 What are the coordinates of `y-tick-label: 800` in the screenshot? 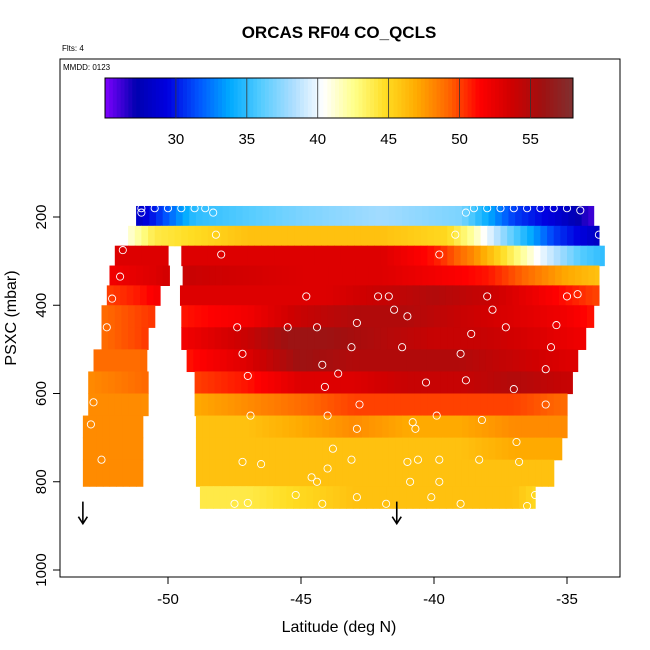 It's located at (41, 481).